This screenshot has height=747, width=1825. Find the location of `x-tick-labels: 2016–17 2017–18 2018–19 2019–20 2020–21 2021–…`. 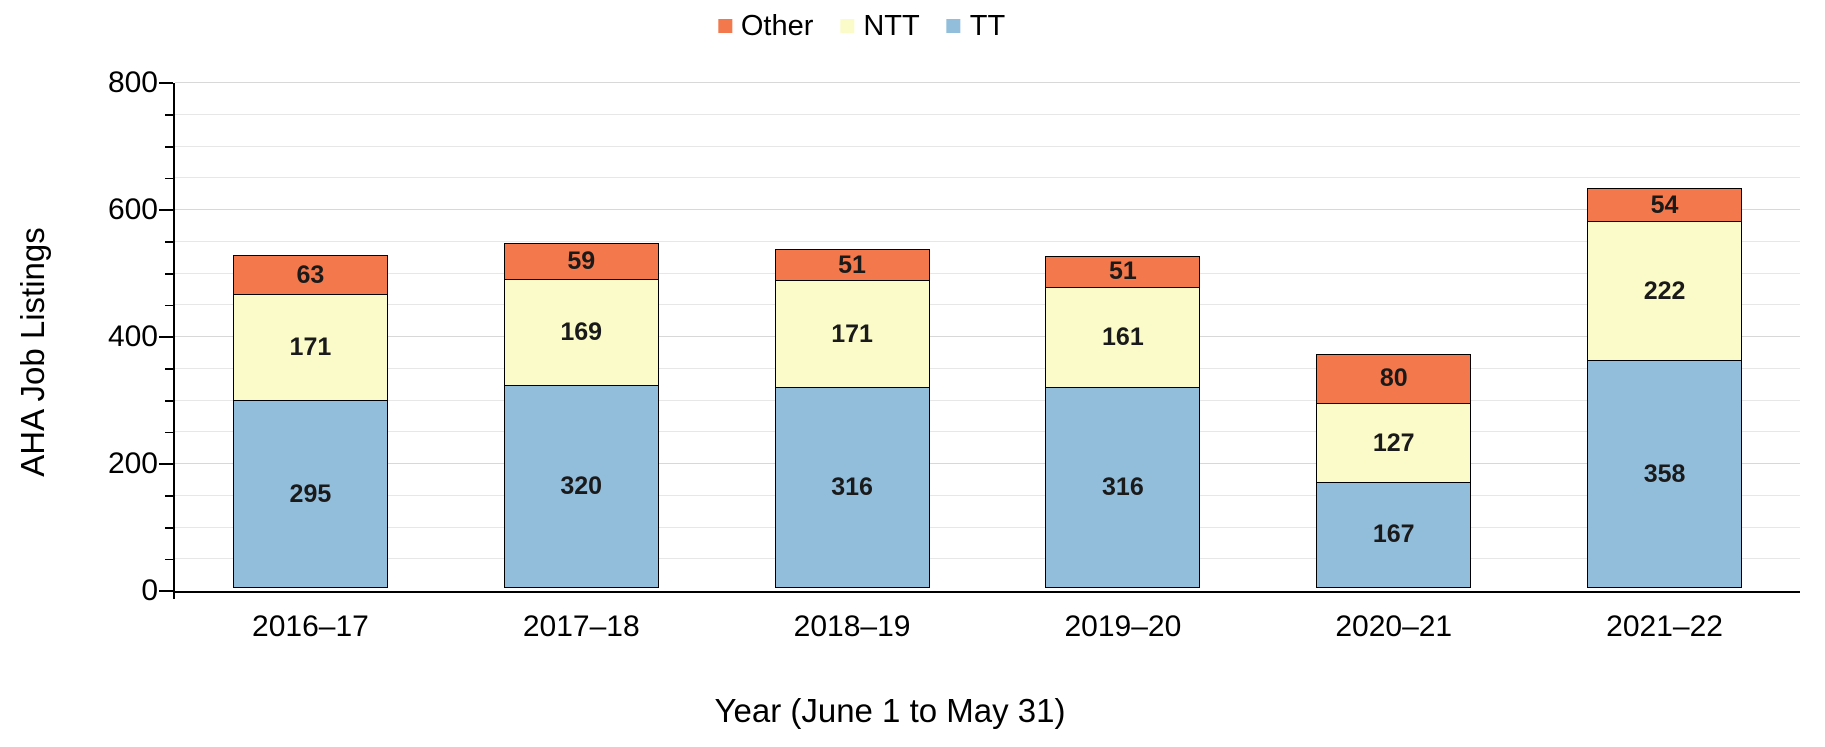

x-tick-labels: 2016–17 2017–18 2018–19 2019–20 2020–21 2021–… is located at coordinates (987, 627).